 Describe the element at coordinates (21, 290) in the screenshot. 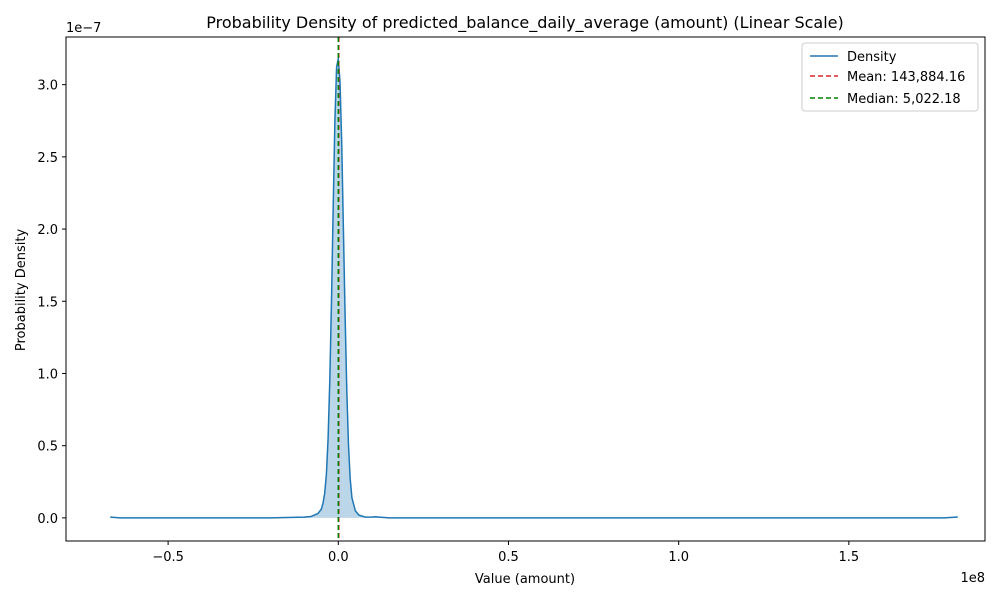

I see `y-axis-label: Probability Density` at that location.